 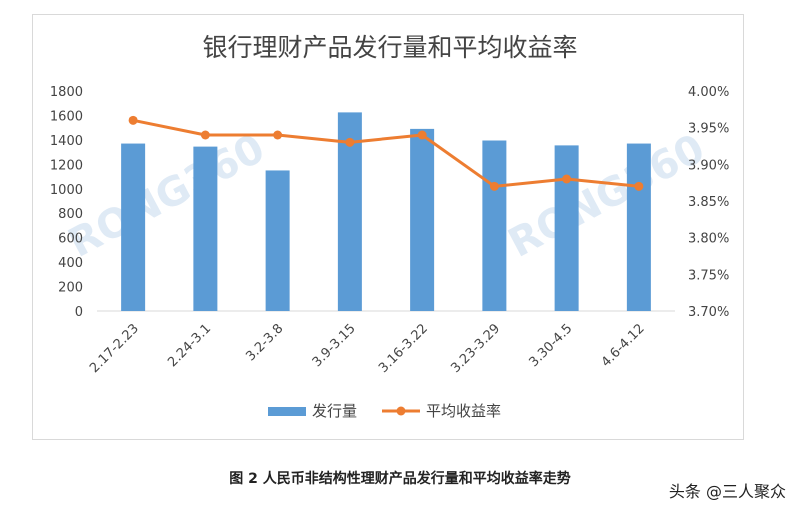 I want to click on line-series, so click(x=386, y=153).